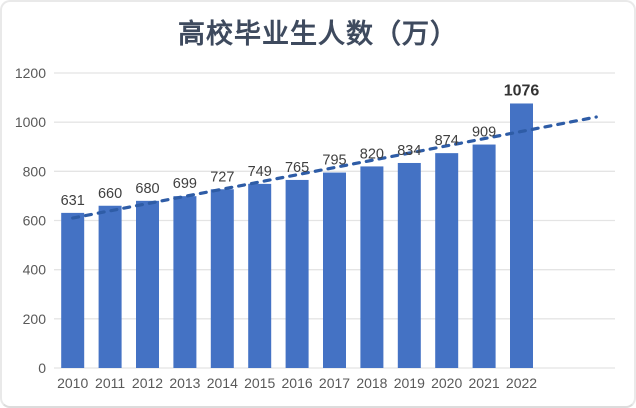 This screenshot has width=636, height=408. I want to click on bar-data-label: 680, so click(147, 189).